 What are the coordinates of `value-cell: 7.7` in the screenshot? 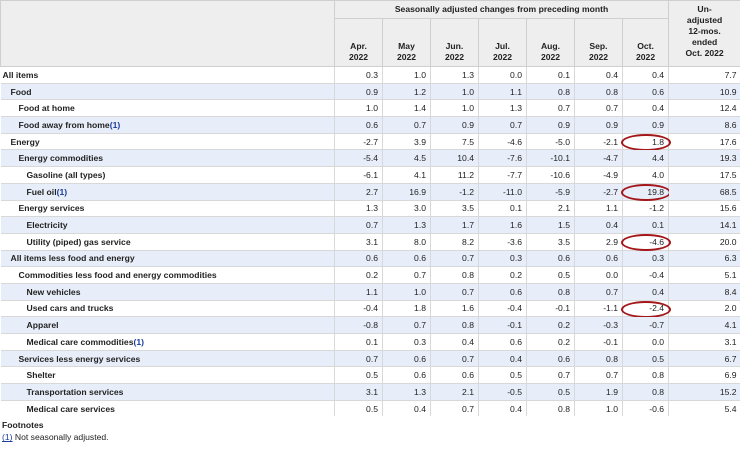 It's located at (704, 75).